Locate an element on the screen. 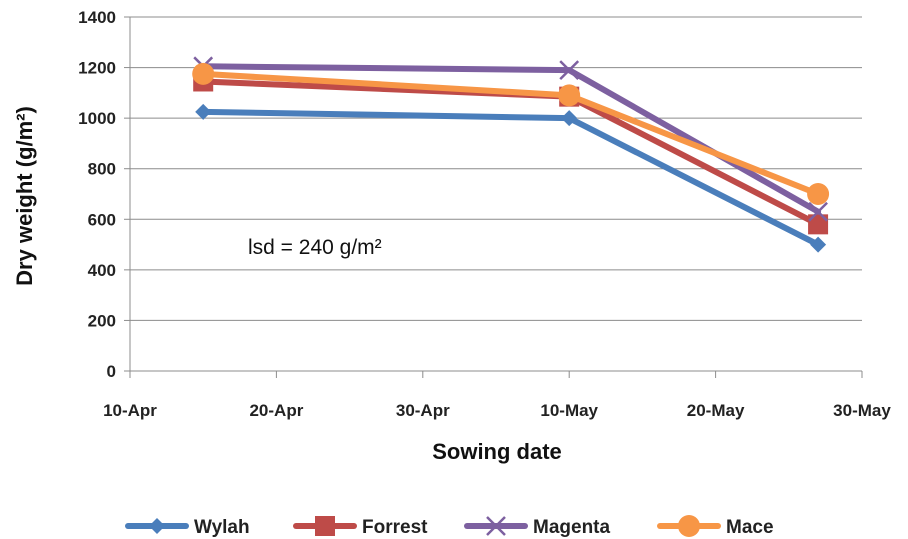  legend-marker-mace is located at coordinates (689, 526).